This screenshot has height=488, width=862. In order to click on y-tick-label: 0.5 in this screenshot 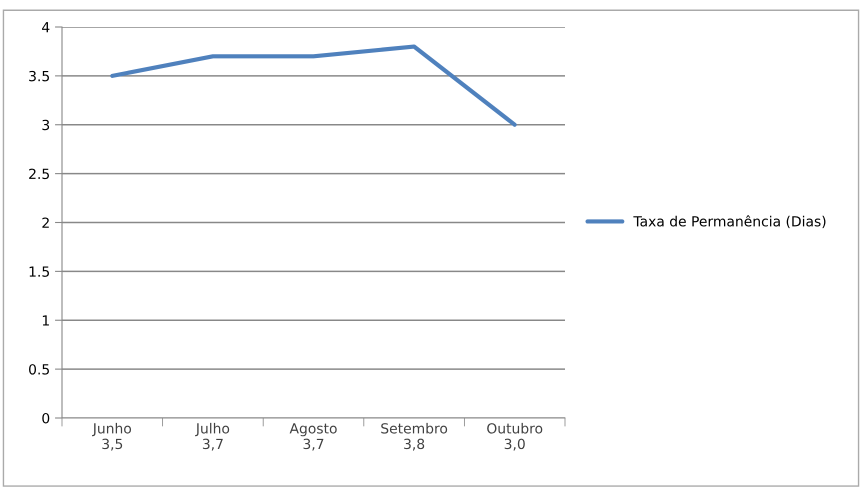, I will do `click(39, 369)`.